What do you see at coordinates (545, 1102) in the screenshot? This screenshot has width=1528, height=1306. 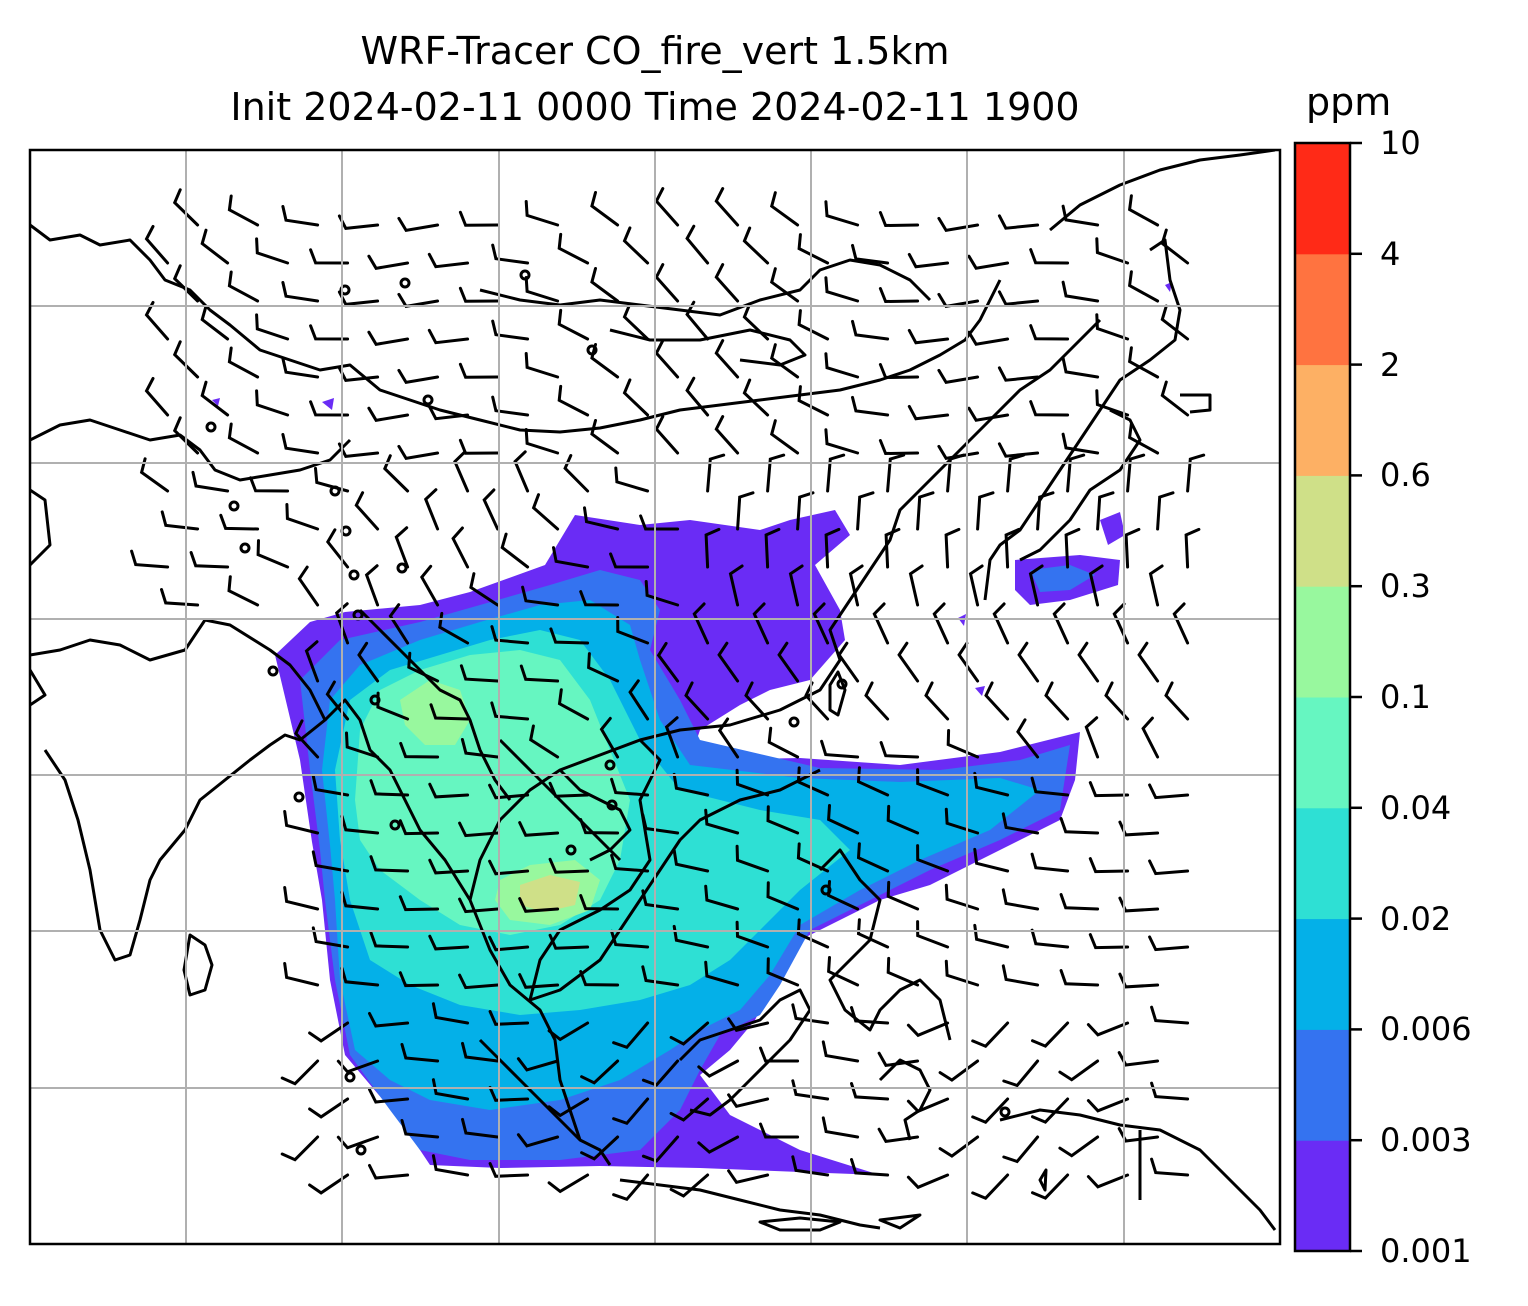 I see `coast-sumatra` at bounding box center [545, 1102].